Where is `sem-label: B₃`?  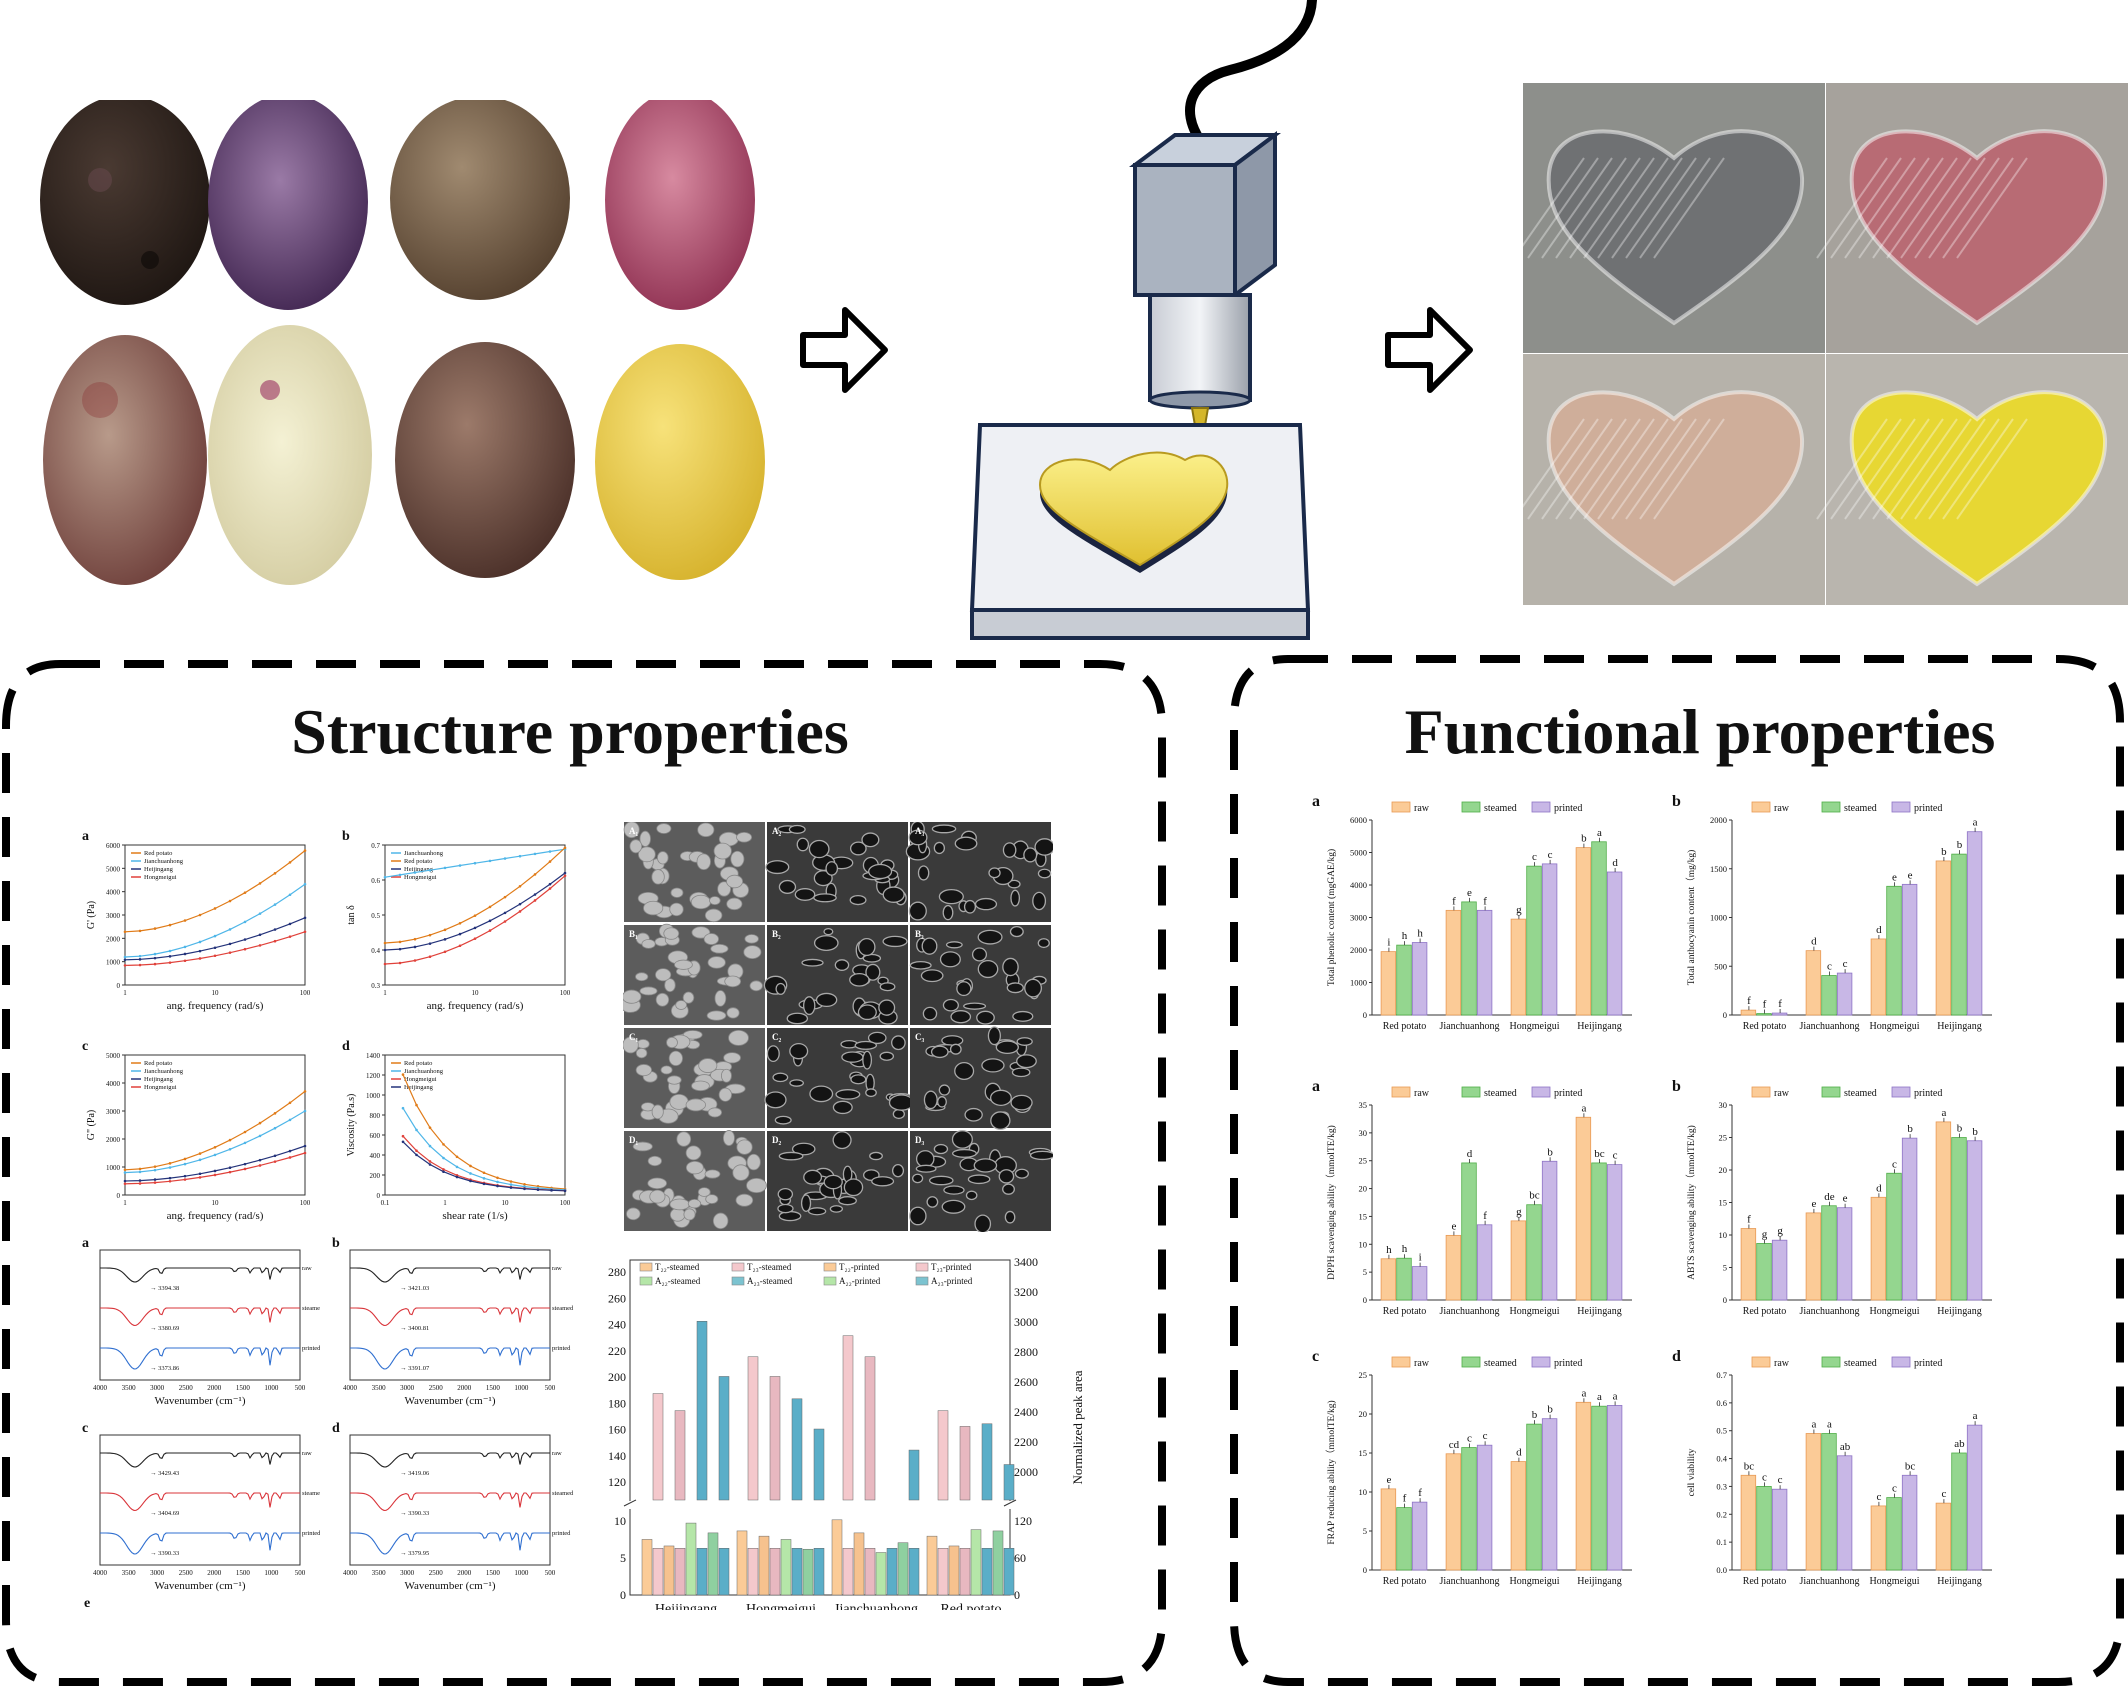
sem-label: B₃ is located at coordinates (919, 934).